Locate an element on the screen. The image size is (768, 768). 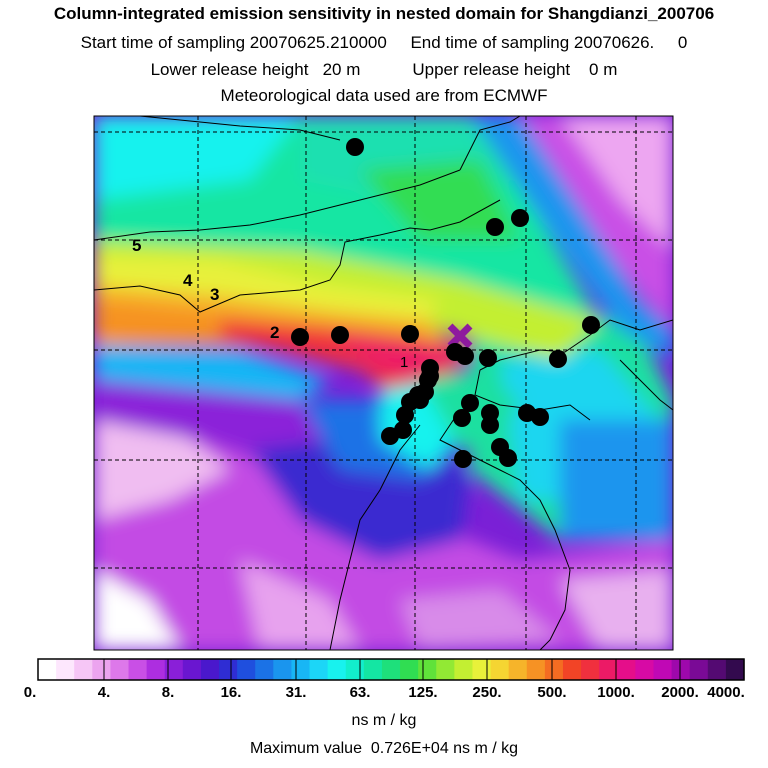
colorbar-tick-label: 0. is located at coordinates (30, 692).